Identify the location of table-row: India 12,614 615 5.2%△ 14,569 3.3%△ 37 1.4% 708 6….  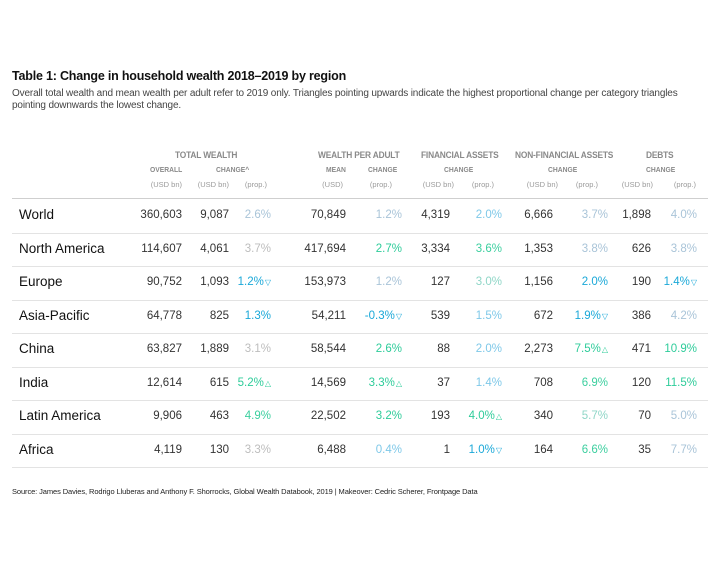
(360, 383).